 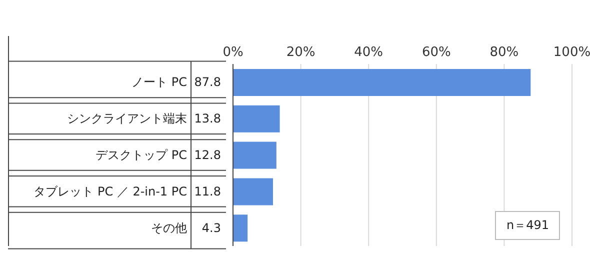 I want to click on y-tick-label: デスクトップ PC, so click(x=141, y=155).